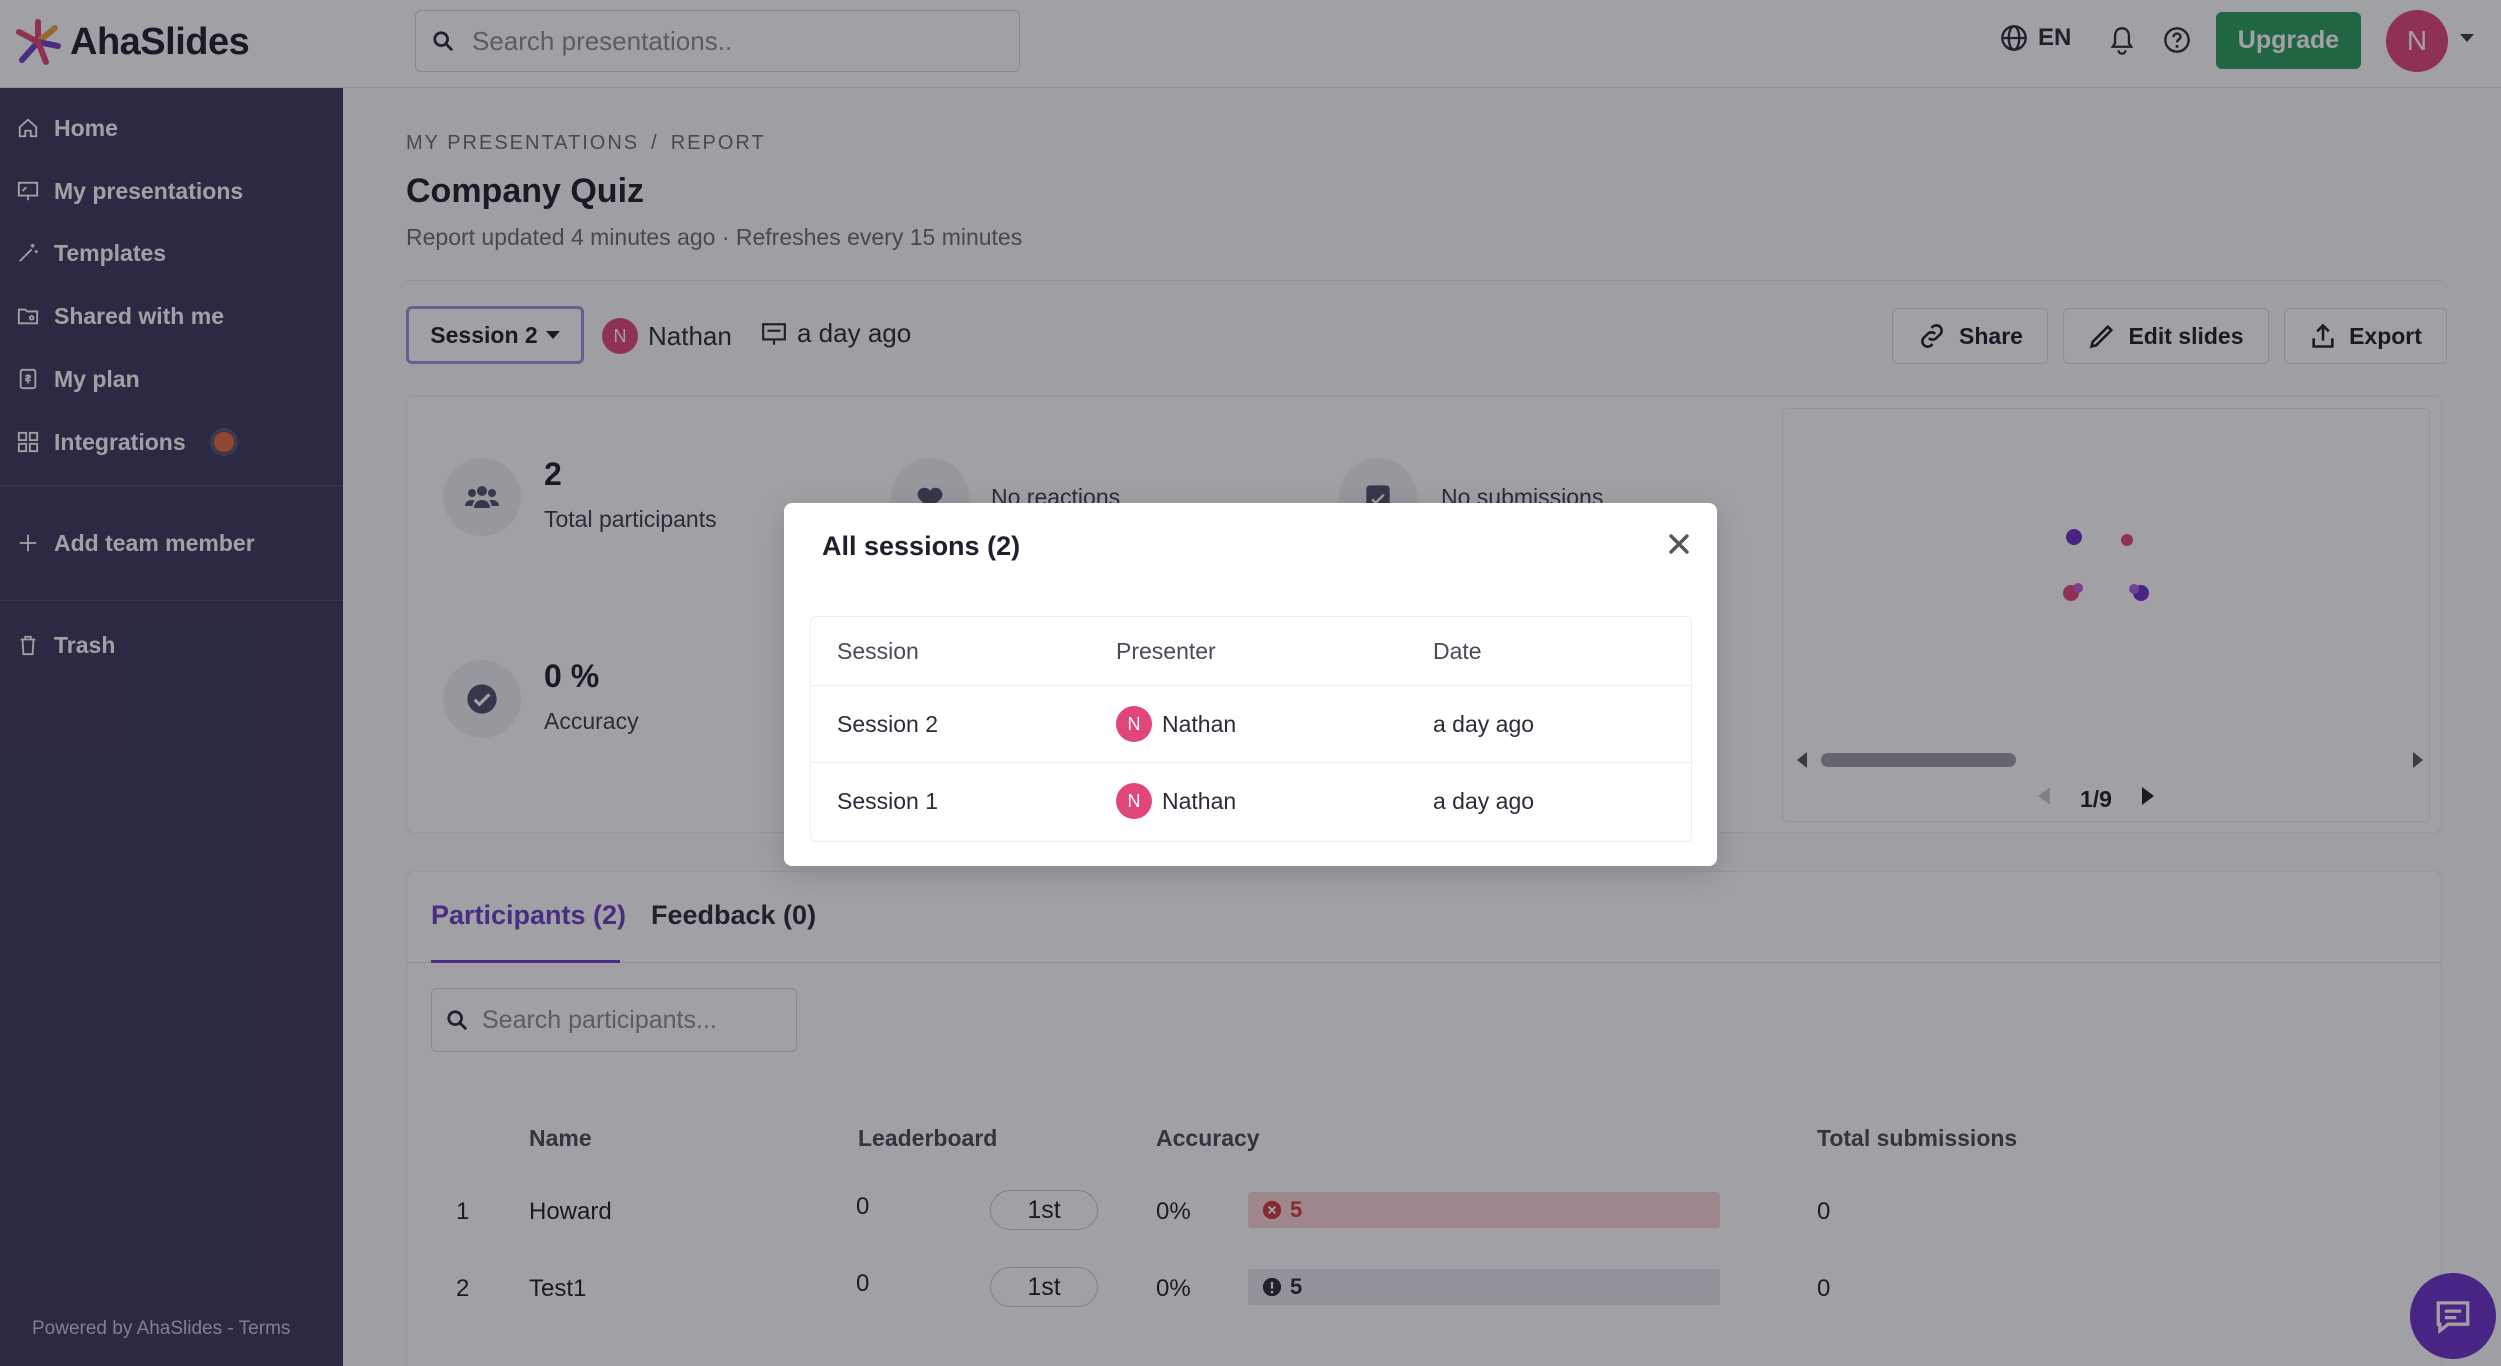  What do you see at coordinates (171, 543) in the screenshot?
I see `add-team-member-button: Add team member` at bounding box center [171, 543].